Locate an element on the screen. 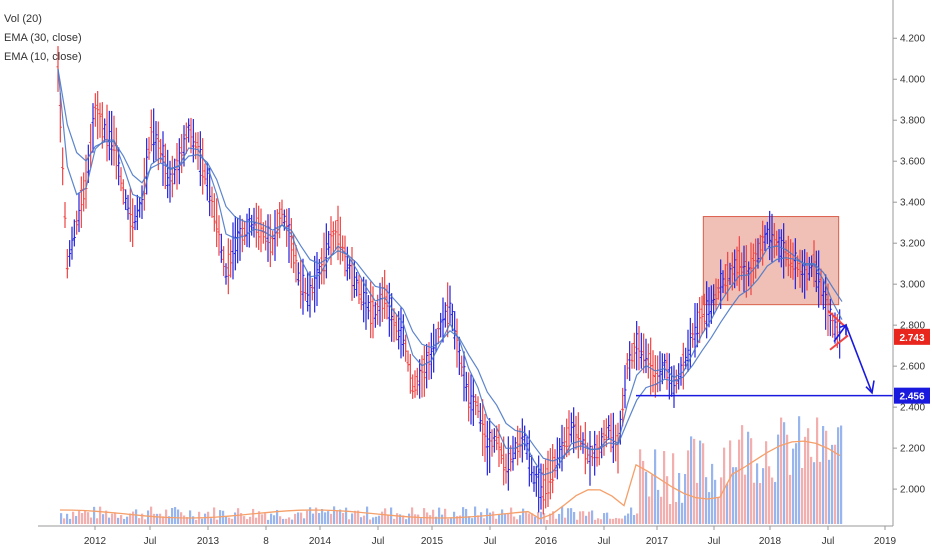 This screenshot has width=932, height=550. pattern-lower-line is located at coordinates (839, 342).